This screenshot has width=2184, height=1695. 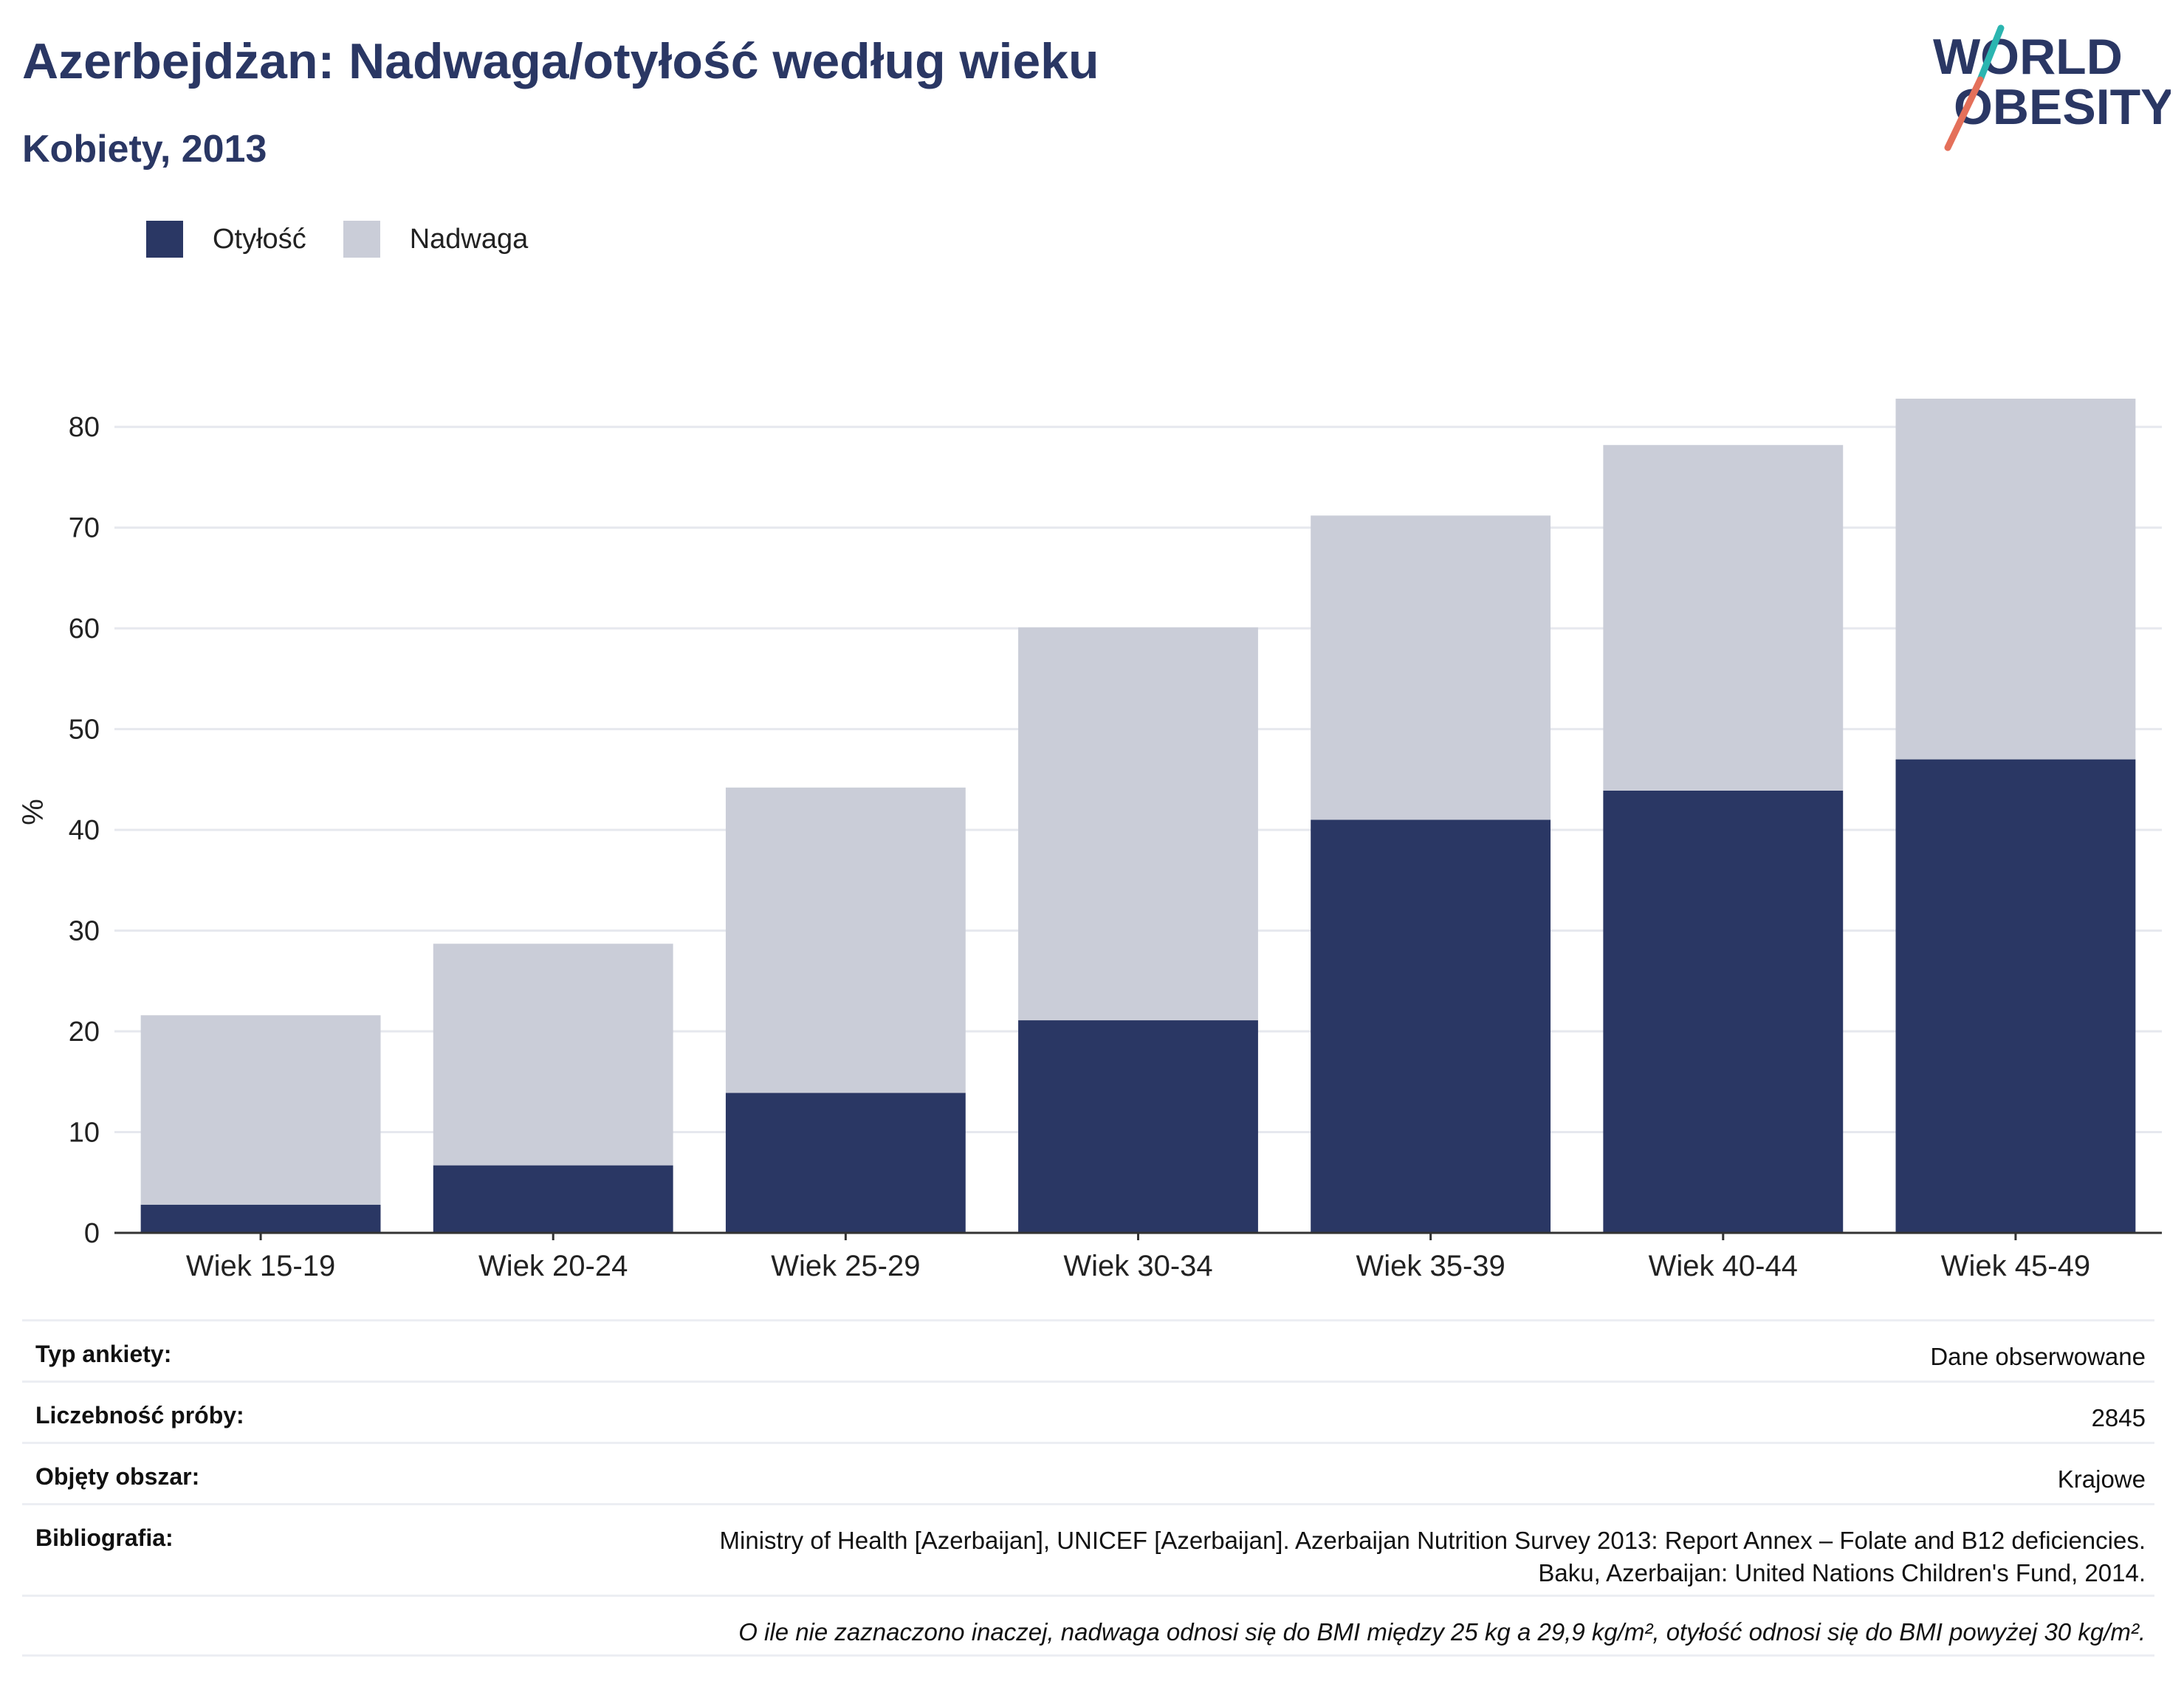 What do you see at coordinates (2028, 57) in the screenshot?
I see `logo-word-world: WORLD` at bounding box center [2028, 57].